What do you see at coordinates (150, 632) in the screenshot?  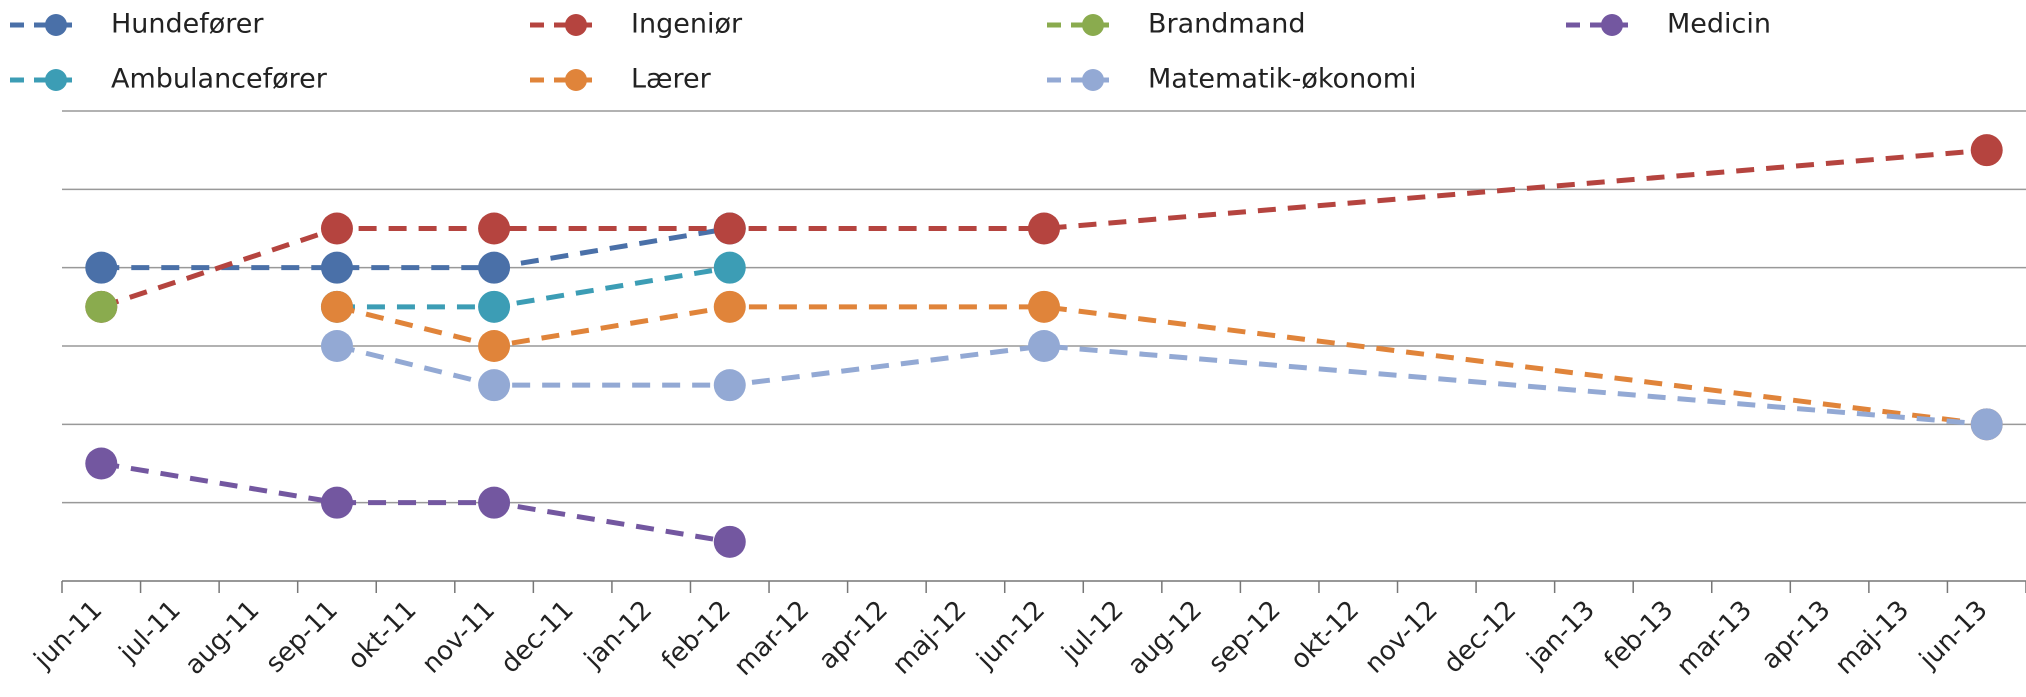 I see `x-tick-label: jul-11` at bounding box center [150, 632].